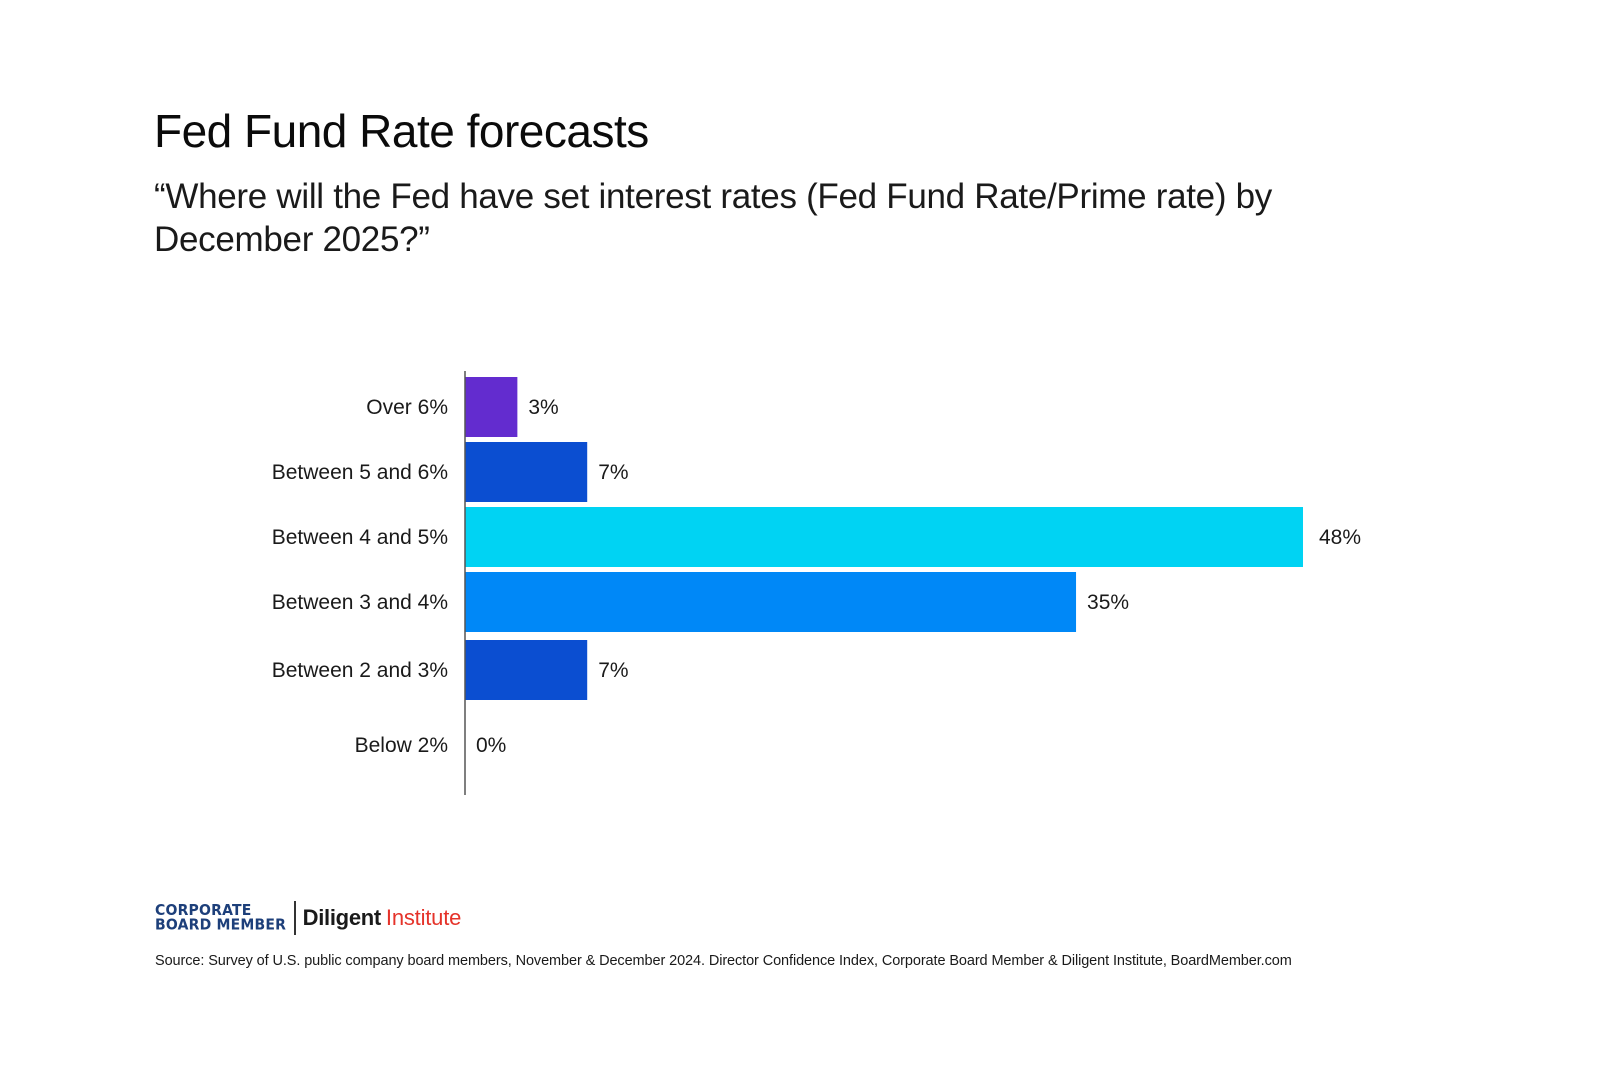 The width and height of the screenshot is (1620, 1080). Describe the element at coordinates (360, 472) in the screenshot. I see `category-label: Between 5 and 6%` at that location.